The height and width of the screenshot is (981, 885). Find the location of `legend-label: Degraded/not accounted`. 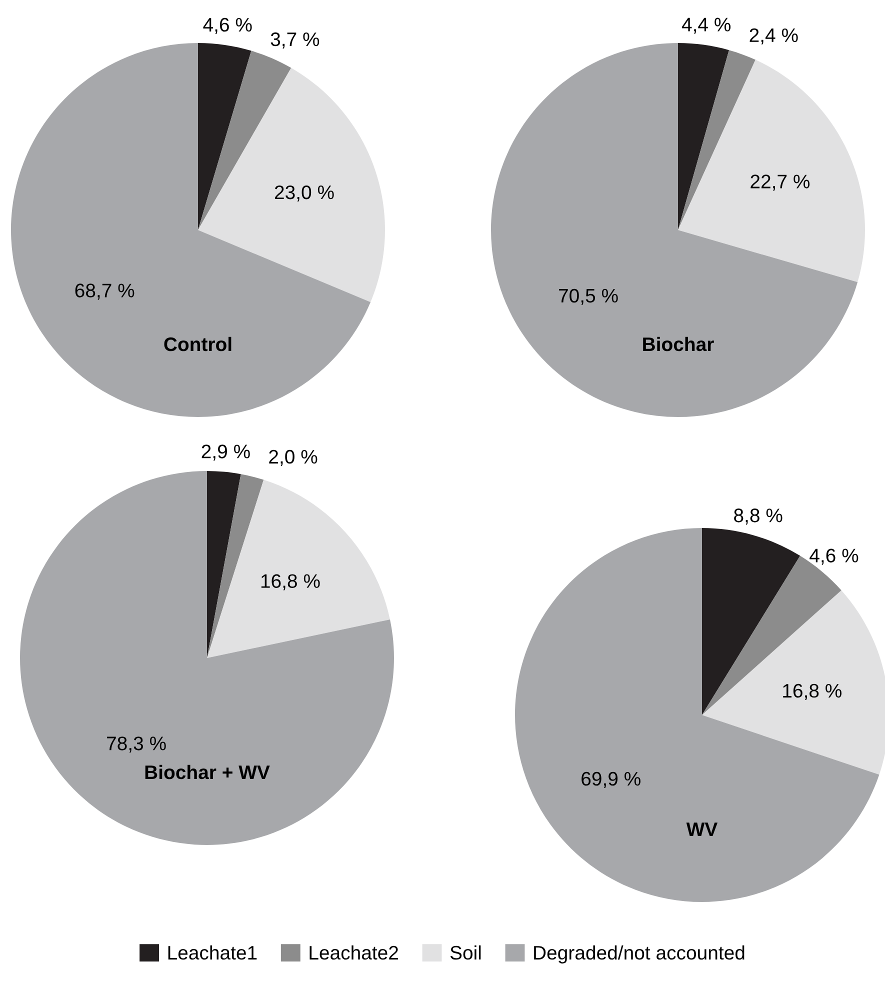

legend-label: Degraded/not accounted is located at coordinates (639, 954).